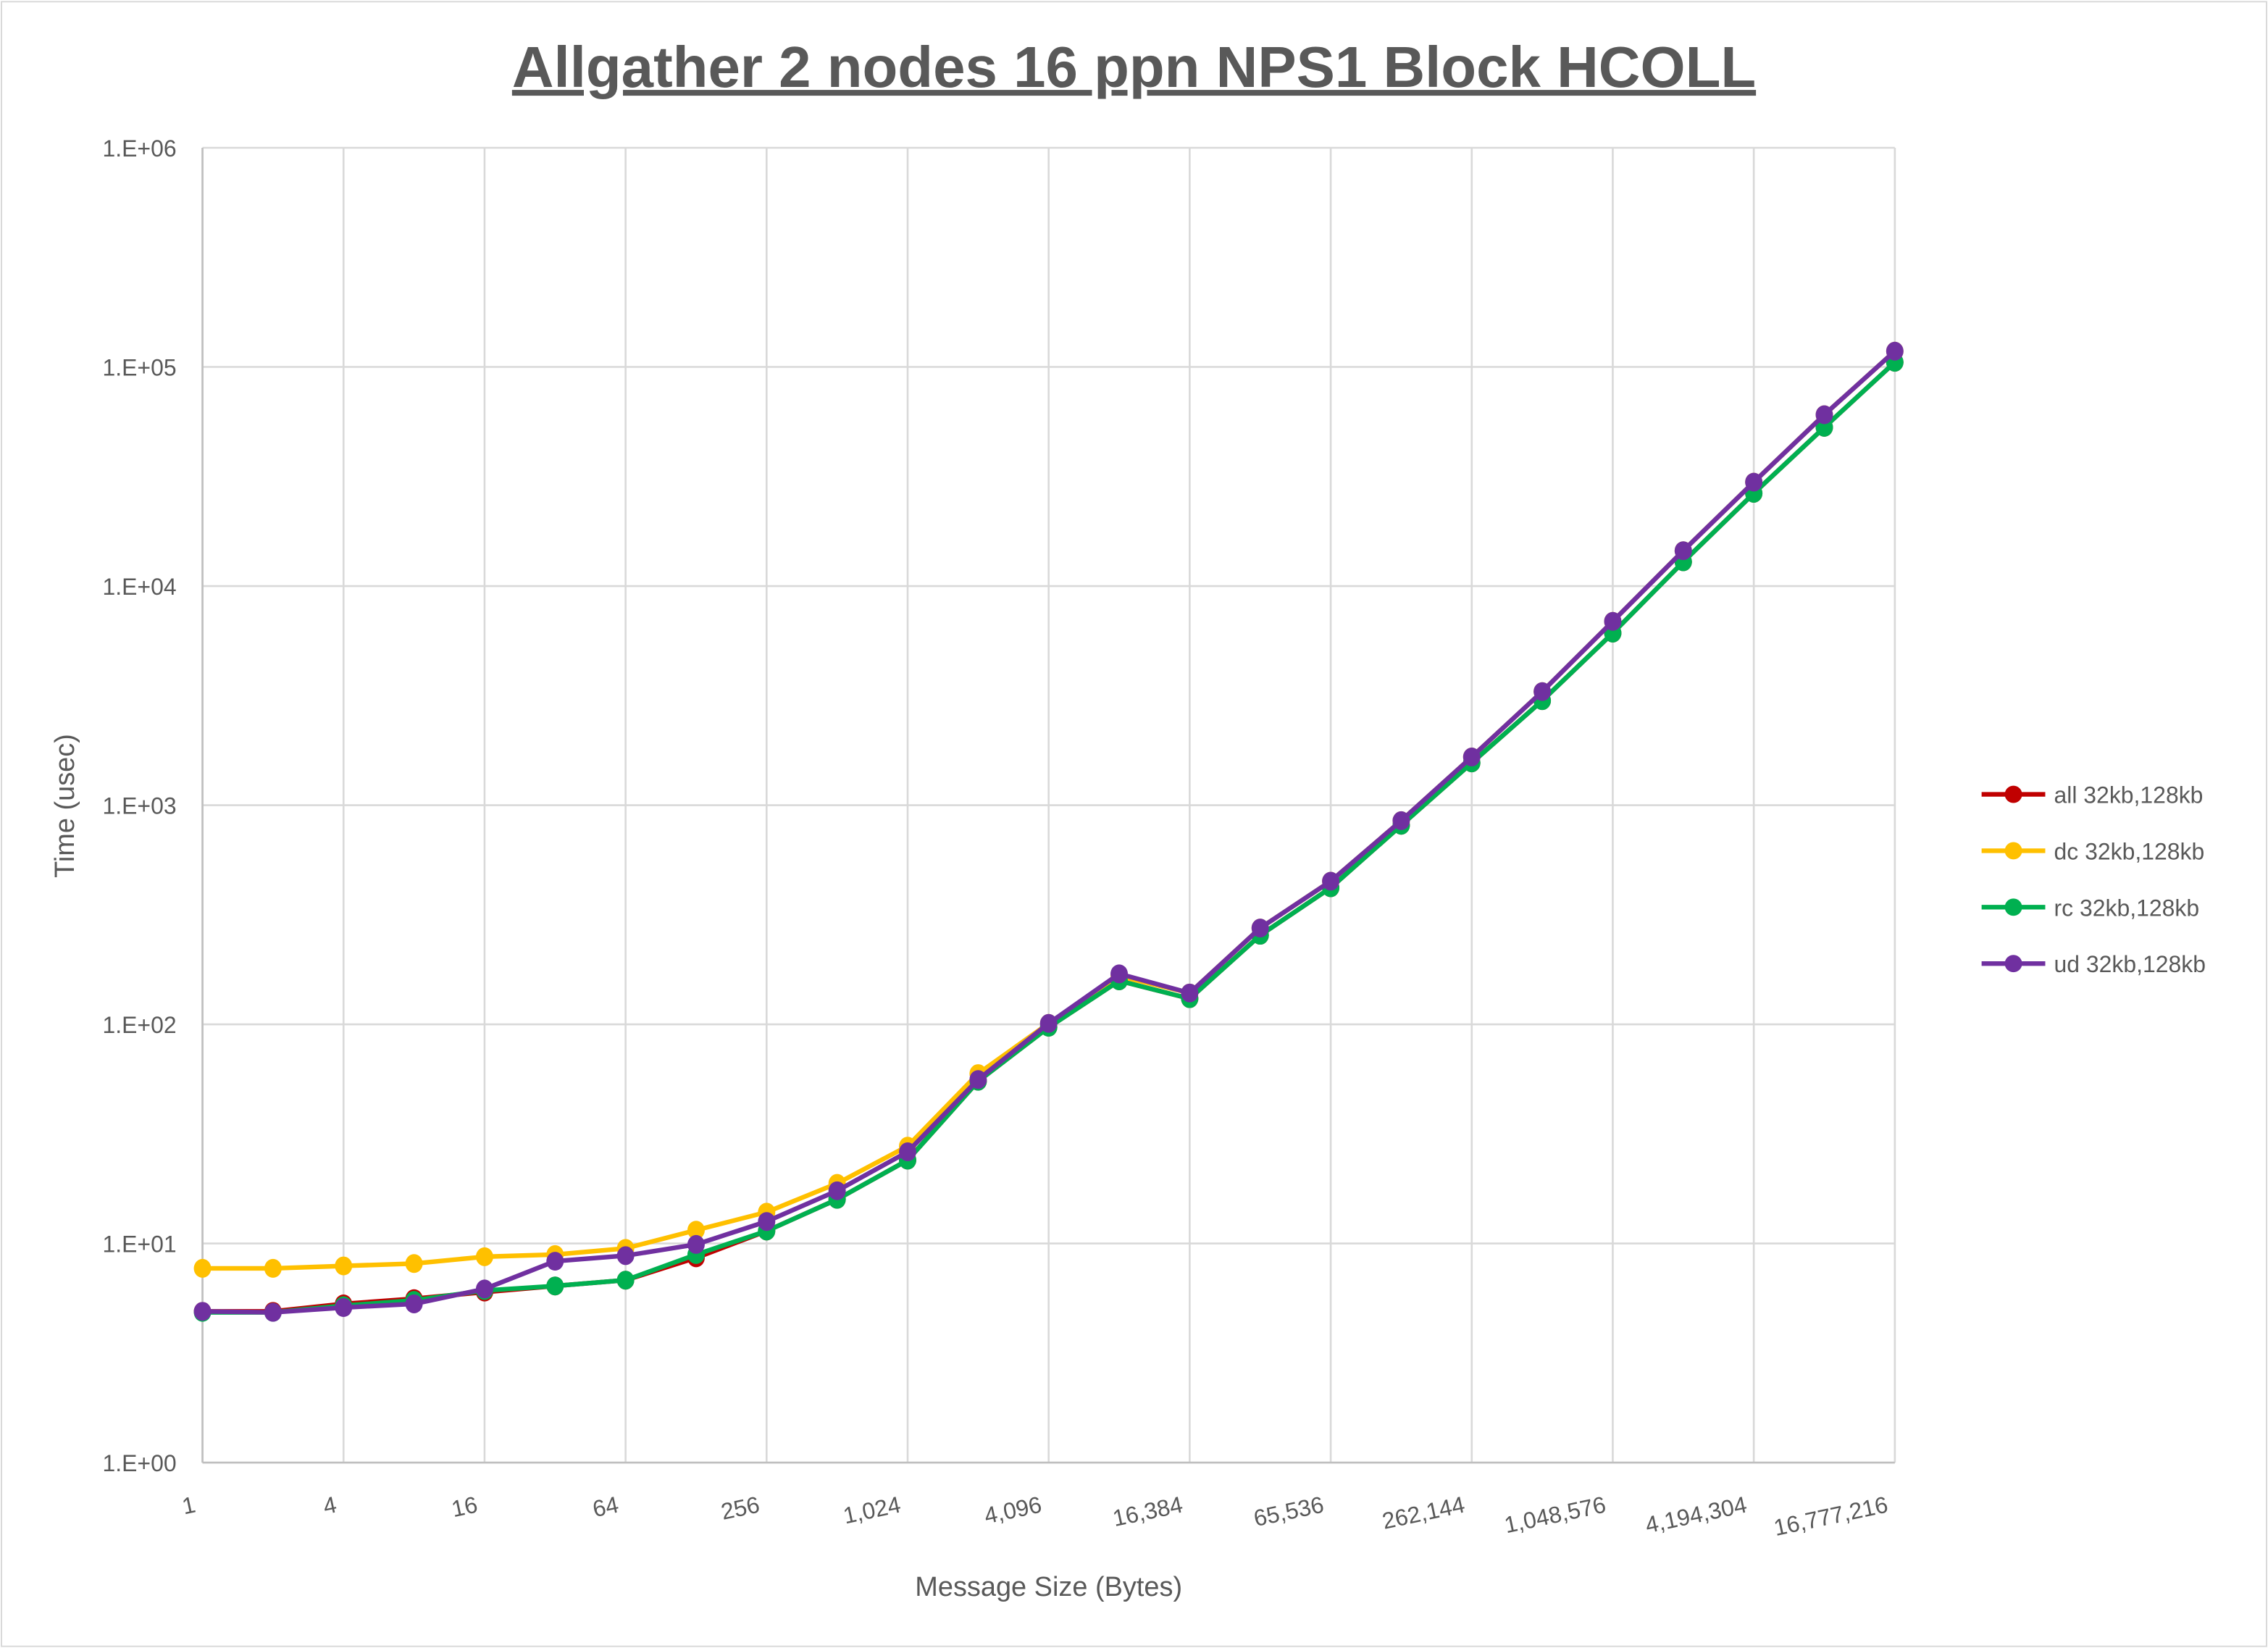  Describe the element at coordinates (606, 1507) in the screenshot. I see `x-tick-label: 64` at that location.